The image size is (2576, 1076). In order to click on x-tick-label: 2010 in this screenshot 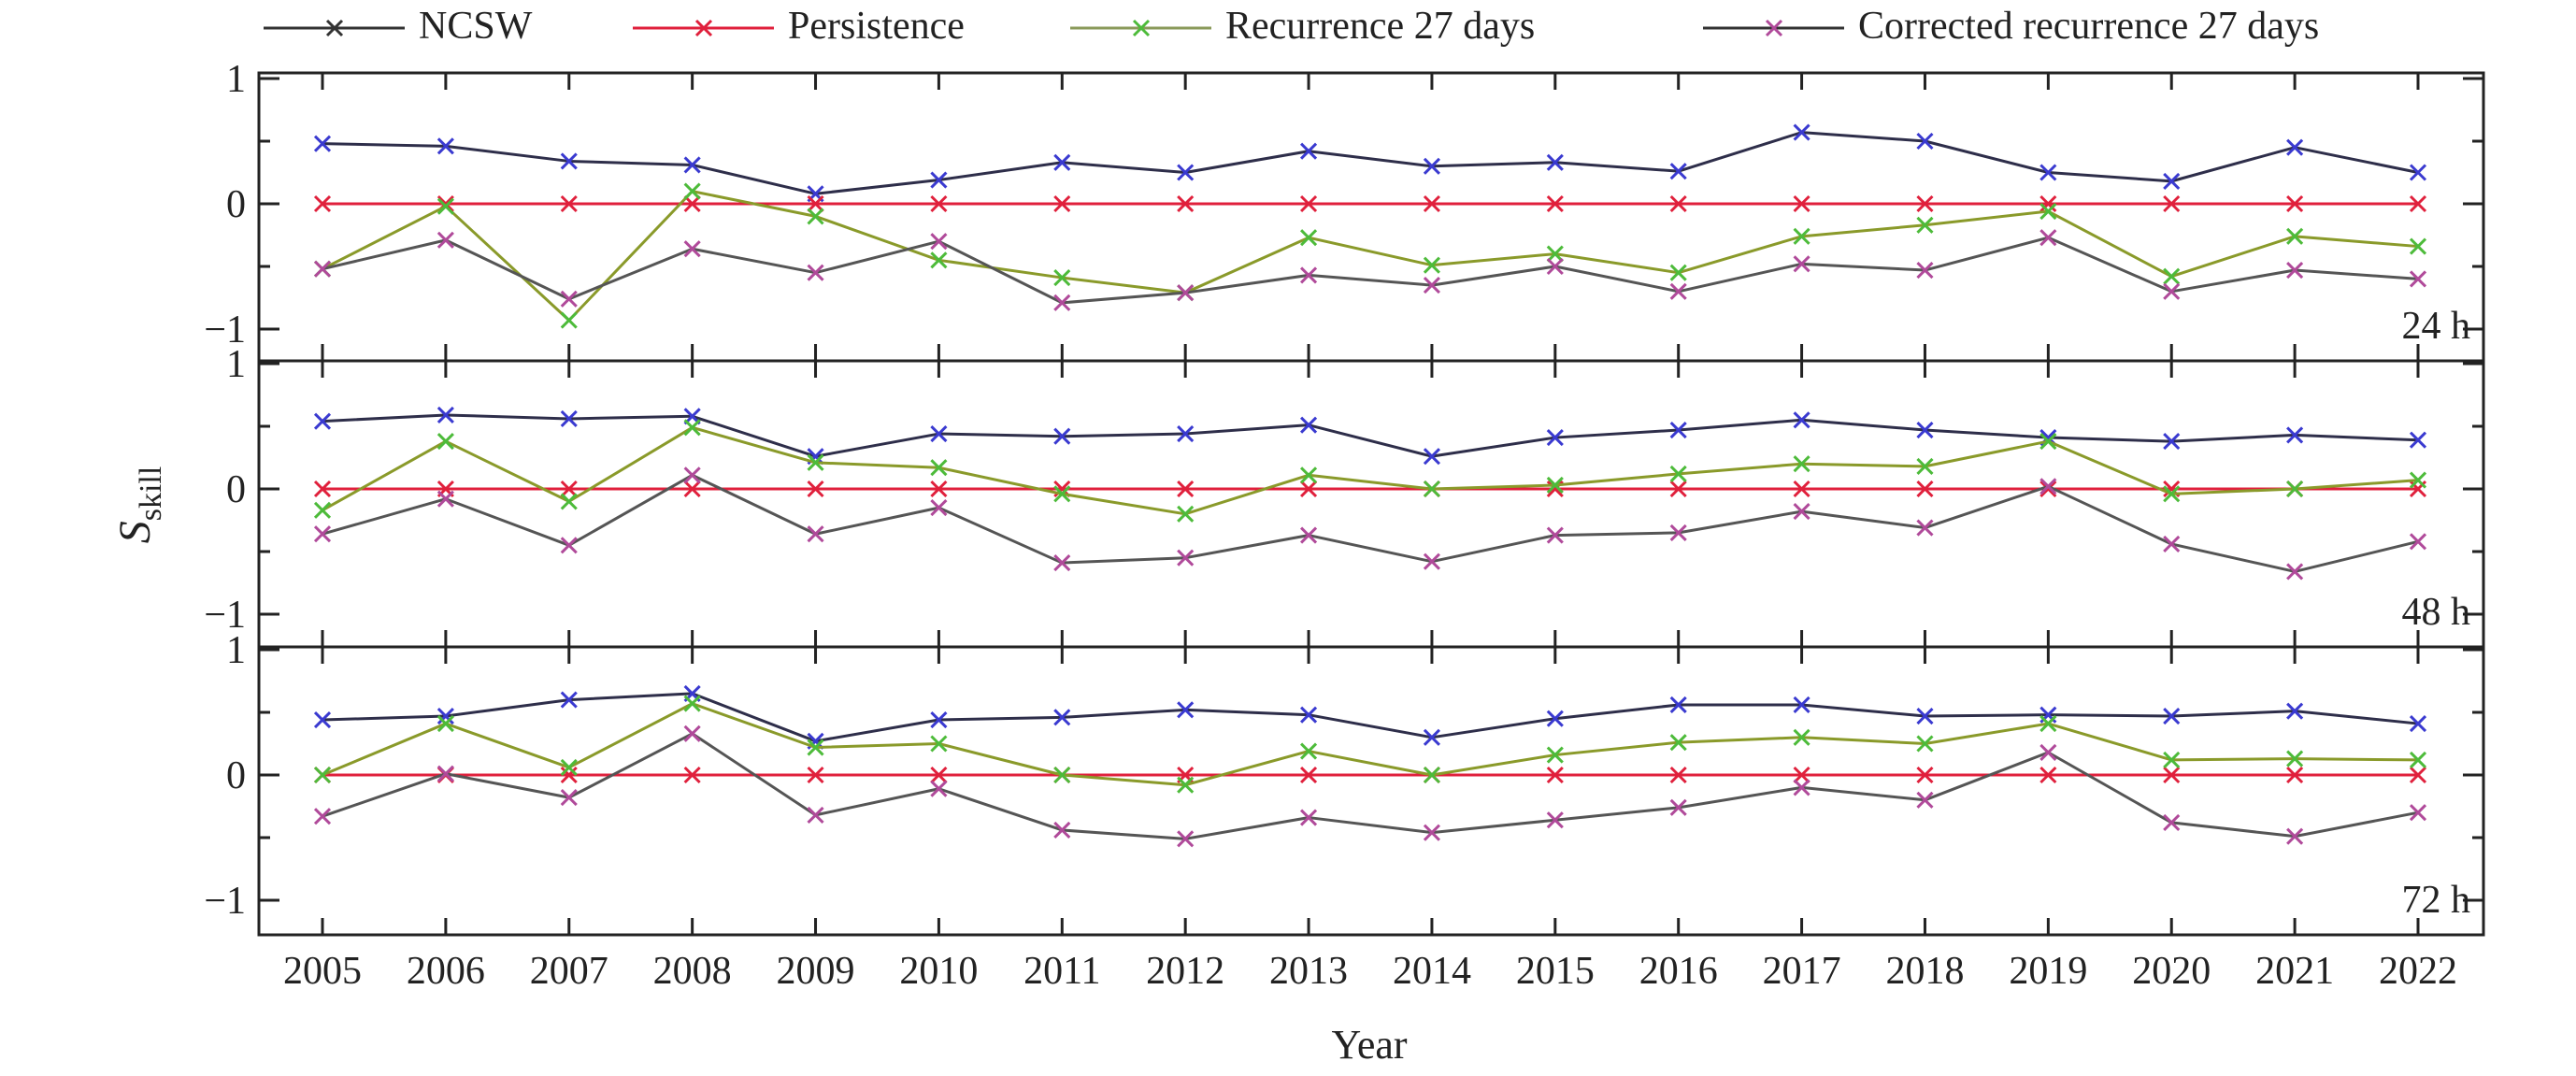, I will do `click(938, 971)`.